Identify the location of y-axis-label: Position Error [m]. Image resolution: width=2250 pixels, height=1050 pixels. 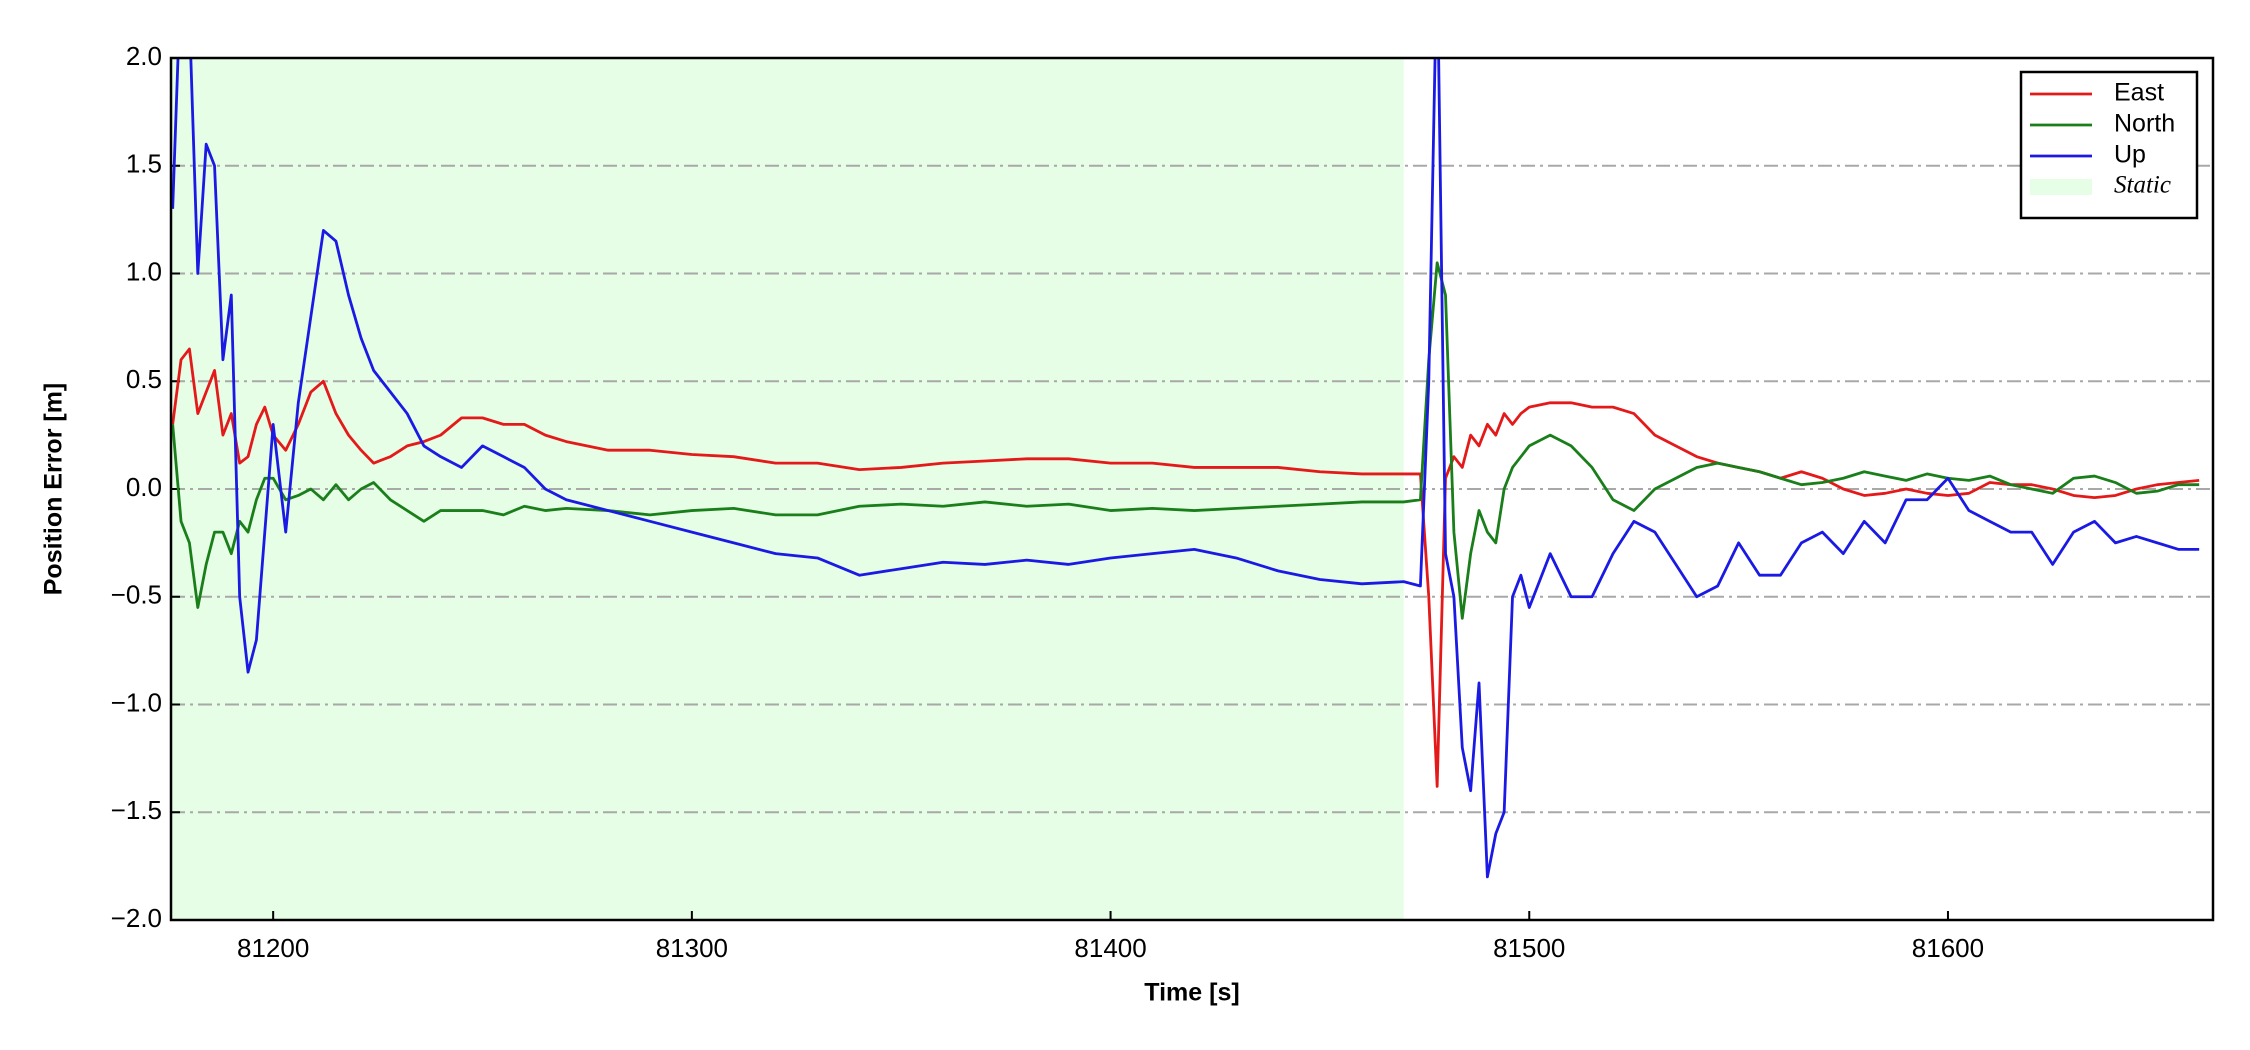
(54, 489).